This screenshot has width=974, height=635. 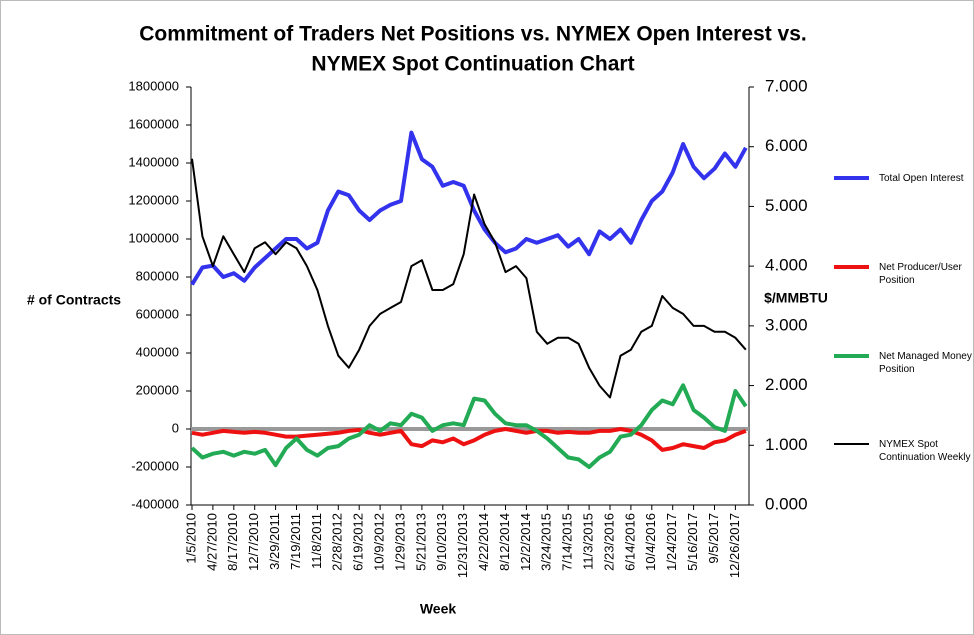 I want to click on y2-tick-label: 3.000, so click(x=786, y=324).